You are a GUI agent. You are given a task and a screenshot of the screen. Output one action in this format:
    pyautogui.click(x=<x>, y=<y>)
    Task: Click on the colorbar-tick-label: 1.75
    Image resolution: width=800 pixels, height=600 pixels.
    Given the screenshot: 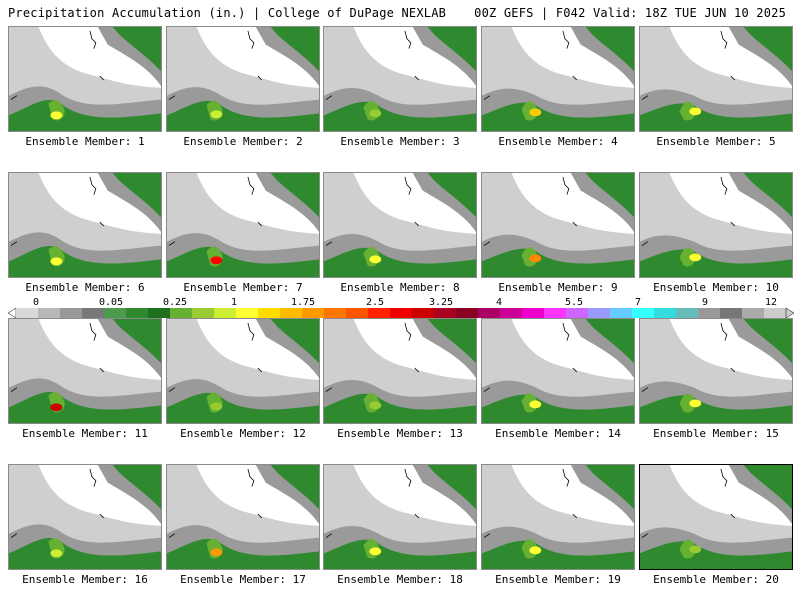 What is the action you would take?
    pyautogui.click(x=303, y=302)
    